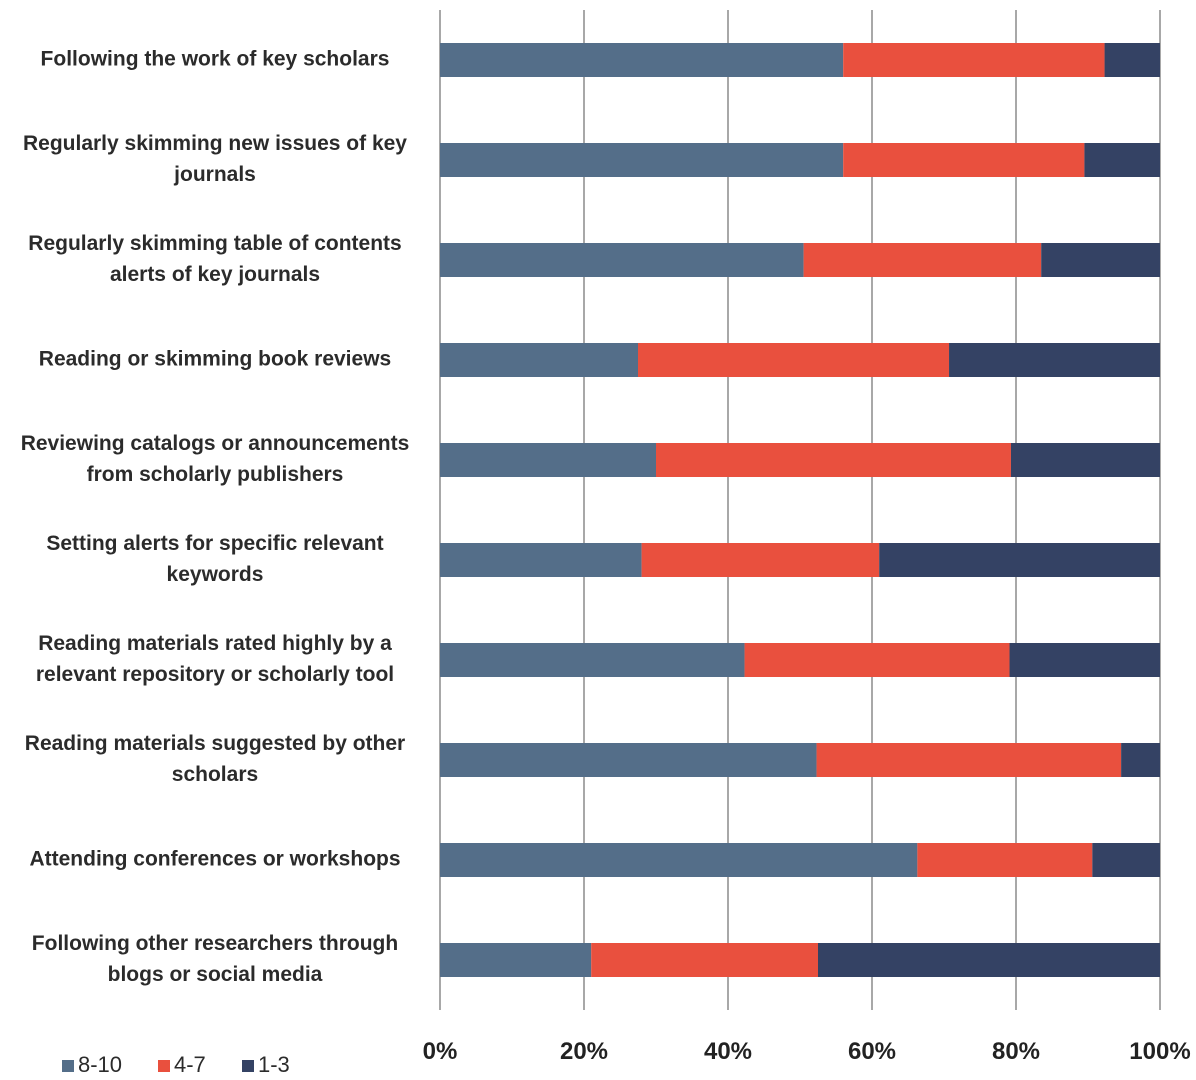 This screenshot has width=1196, height=1080. What do you see at coordinates (215, 274) in the screenshot?
I see `category-label-line: alerts of key journals` at bounding box center [215, 274].